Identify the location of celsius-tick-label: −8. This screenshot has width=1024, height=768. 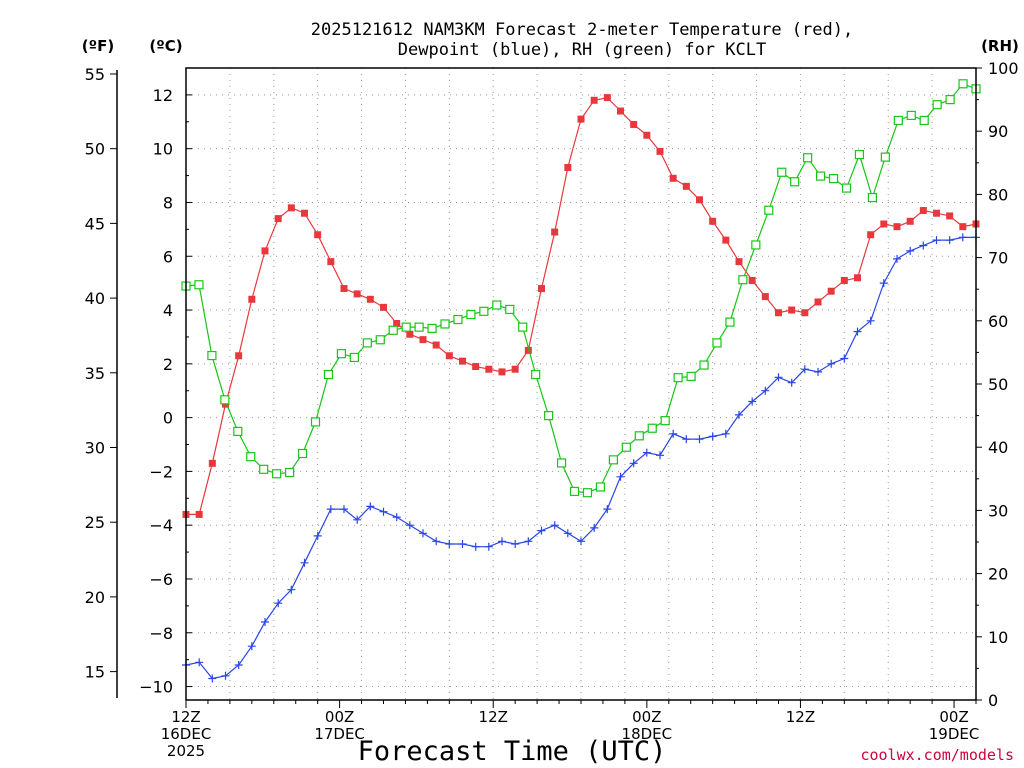
(161, 633).